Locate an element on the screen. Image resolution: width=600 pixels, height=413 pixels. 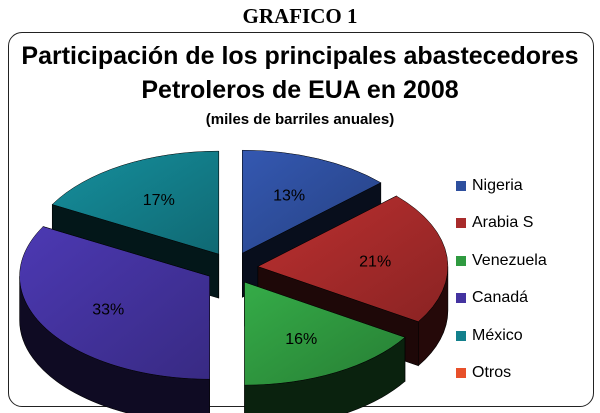
legend-label-nigeria: Nigeria is located at coordinates (497, 185).